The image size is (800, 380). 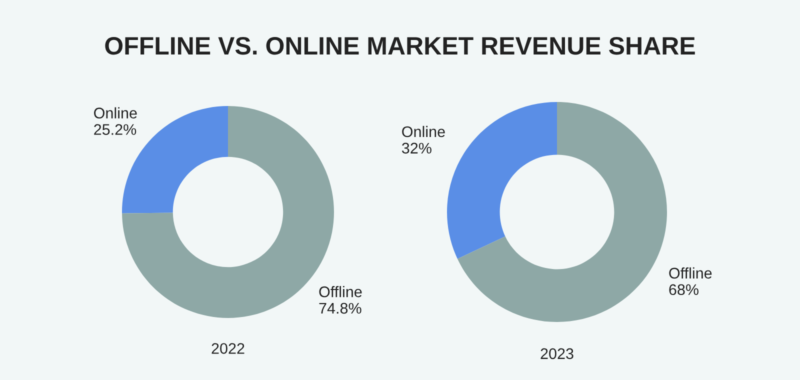 I want to click on data-label: 68%, so click(x=683, y=290).